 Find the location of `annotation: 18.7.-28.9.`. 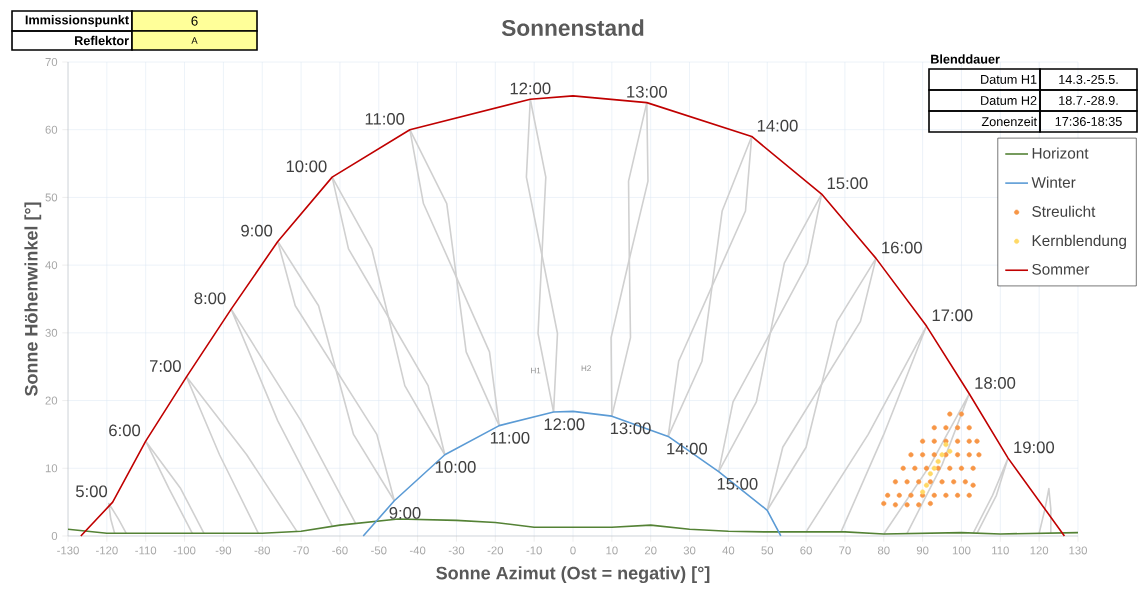

annotation: 18.7.-28.9. is located at coordinates (1088, 100).